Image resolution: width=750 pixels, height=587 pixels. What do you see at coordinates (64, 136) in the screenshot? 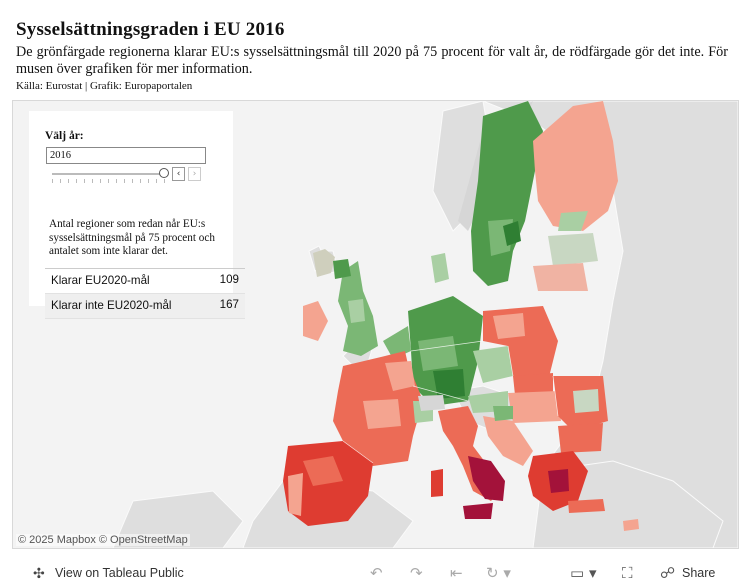
I see `year-filter-label: Välj år:` at bounding box center [64, 136].